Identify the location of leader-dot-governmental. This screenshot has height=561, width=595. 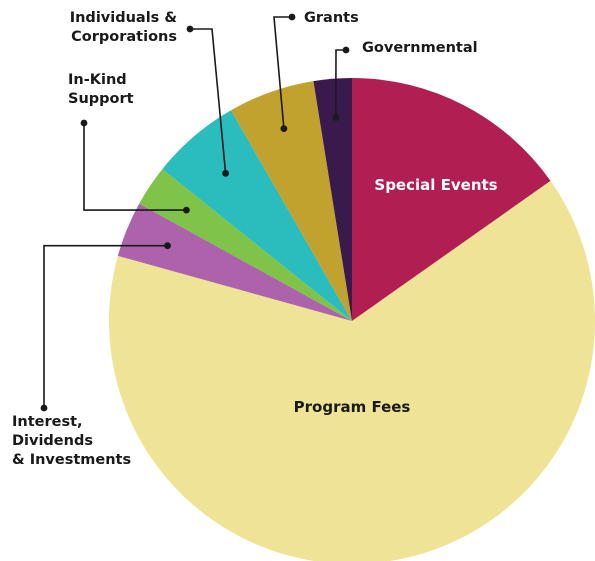
(336, 117).